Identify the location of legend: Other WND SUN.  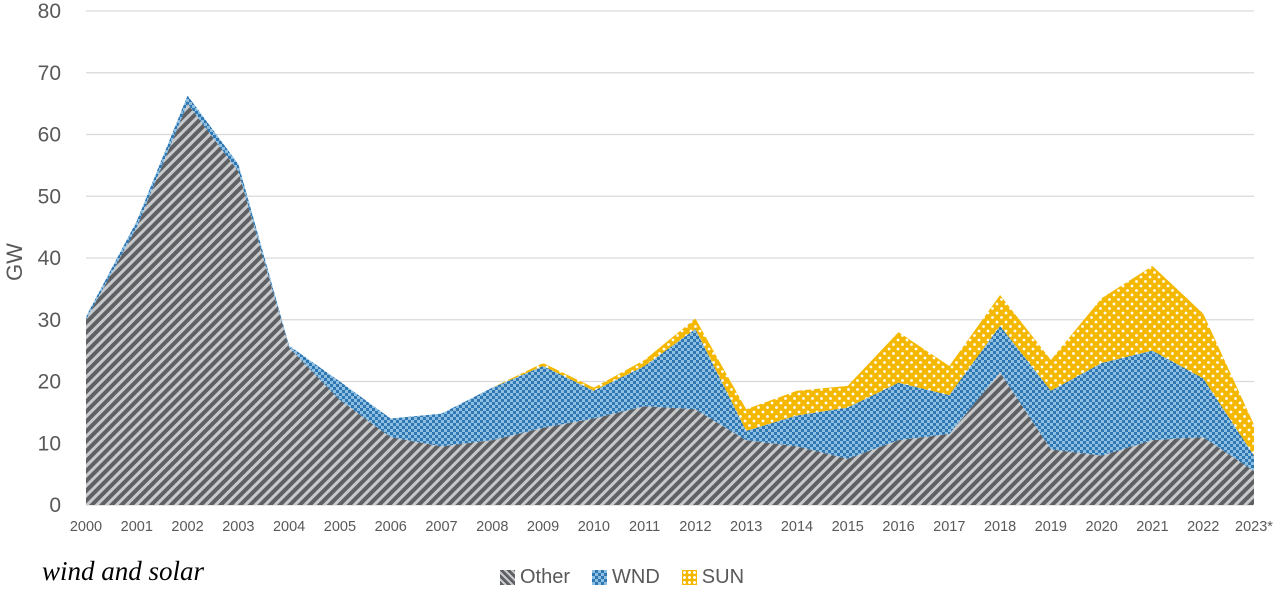
(622, 577).